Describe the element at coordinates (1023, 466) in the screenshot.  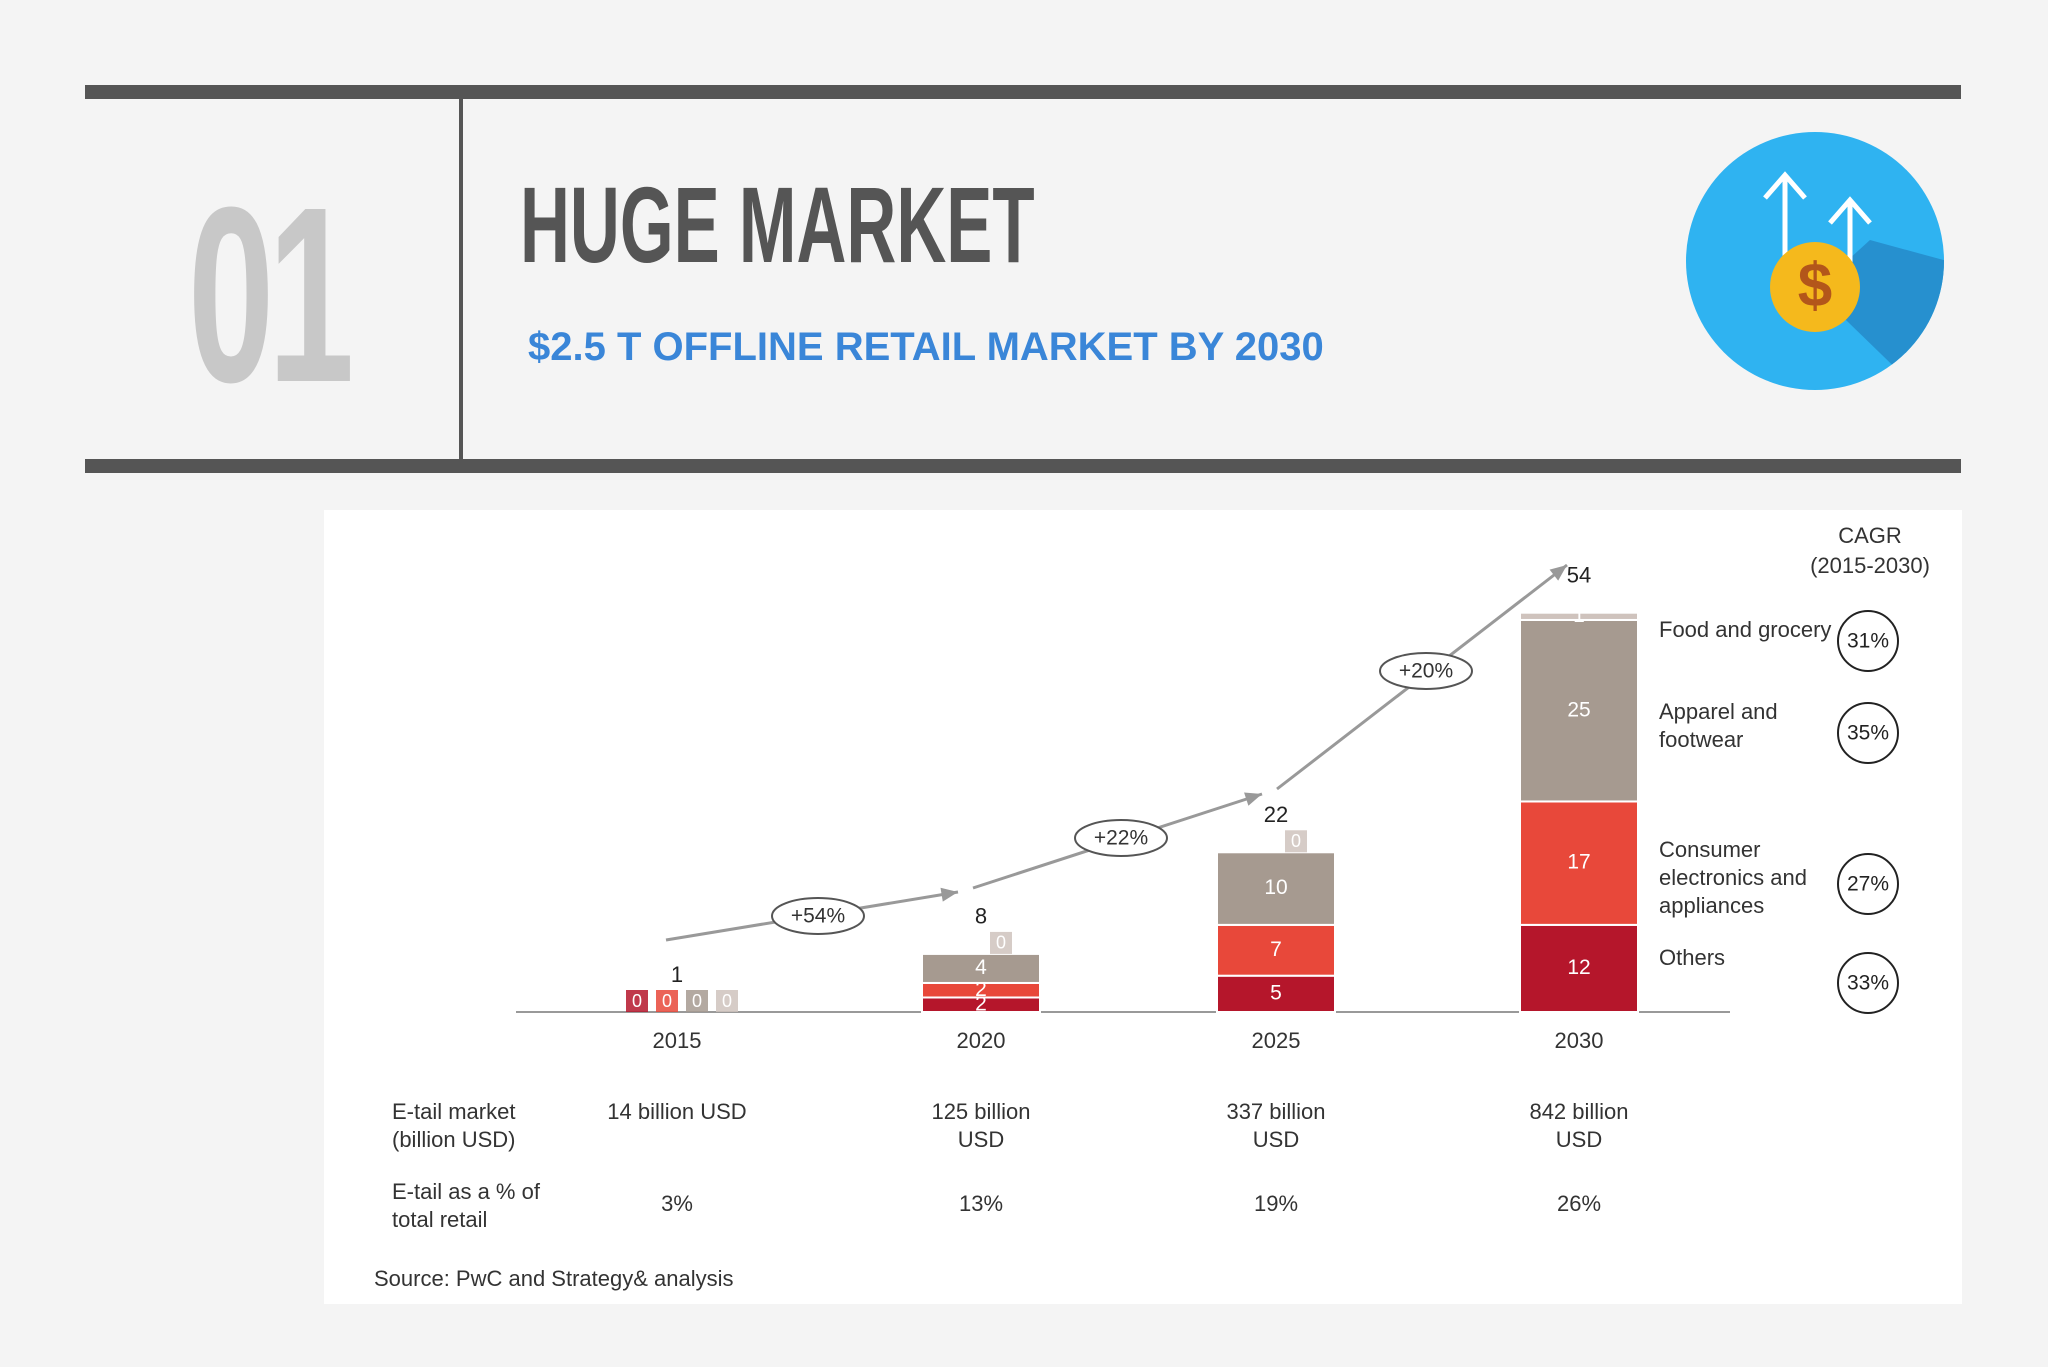
I see `bottom-rule` at that location.